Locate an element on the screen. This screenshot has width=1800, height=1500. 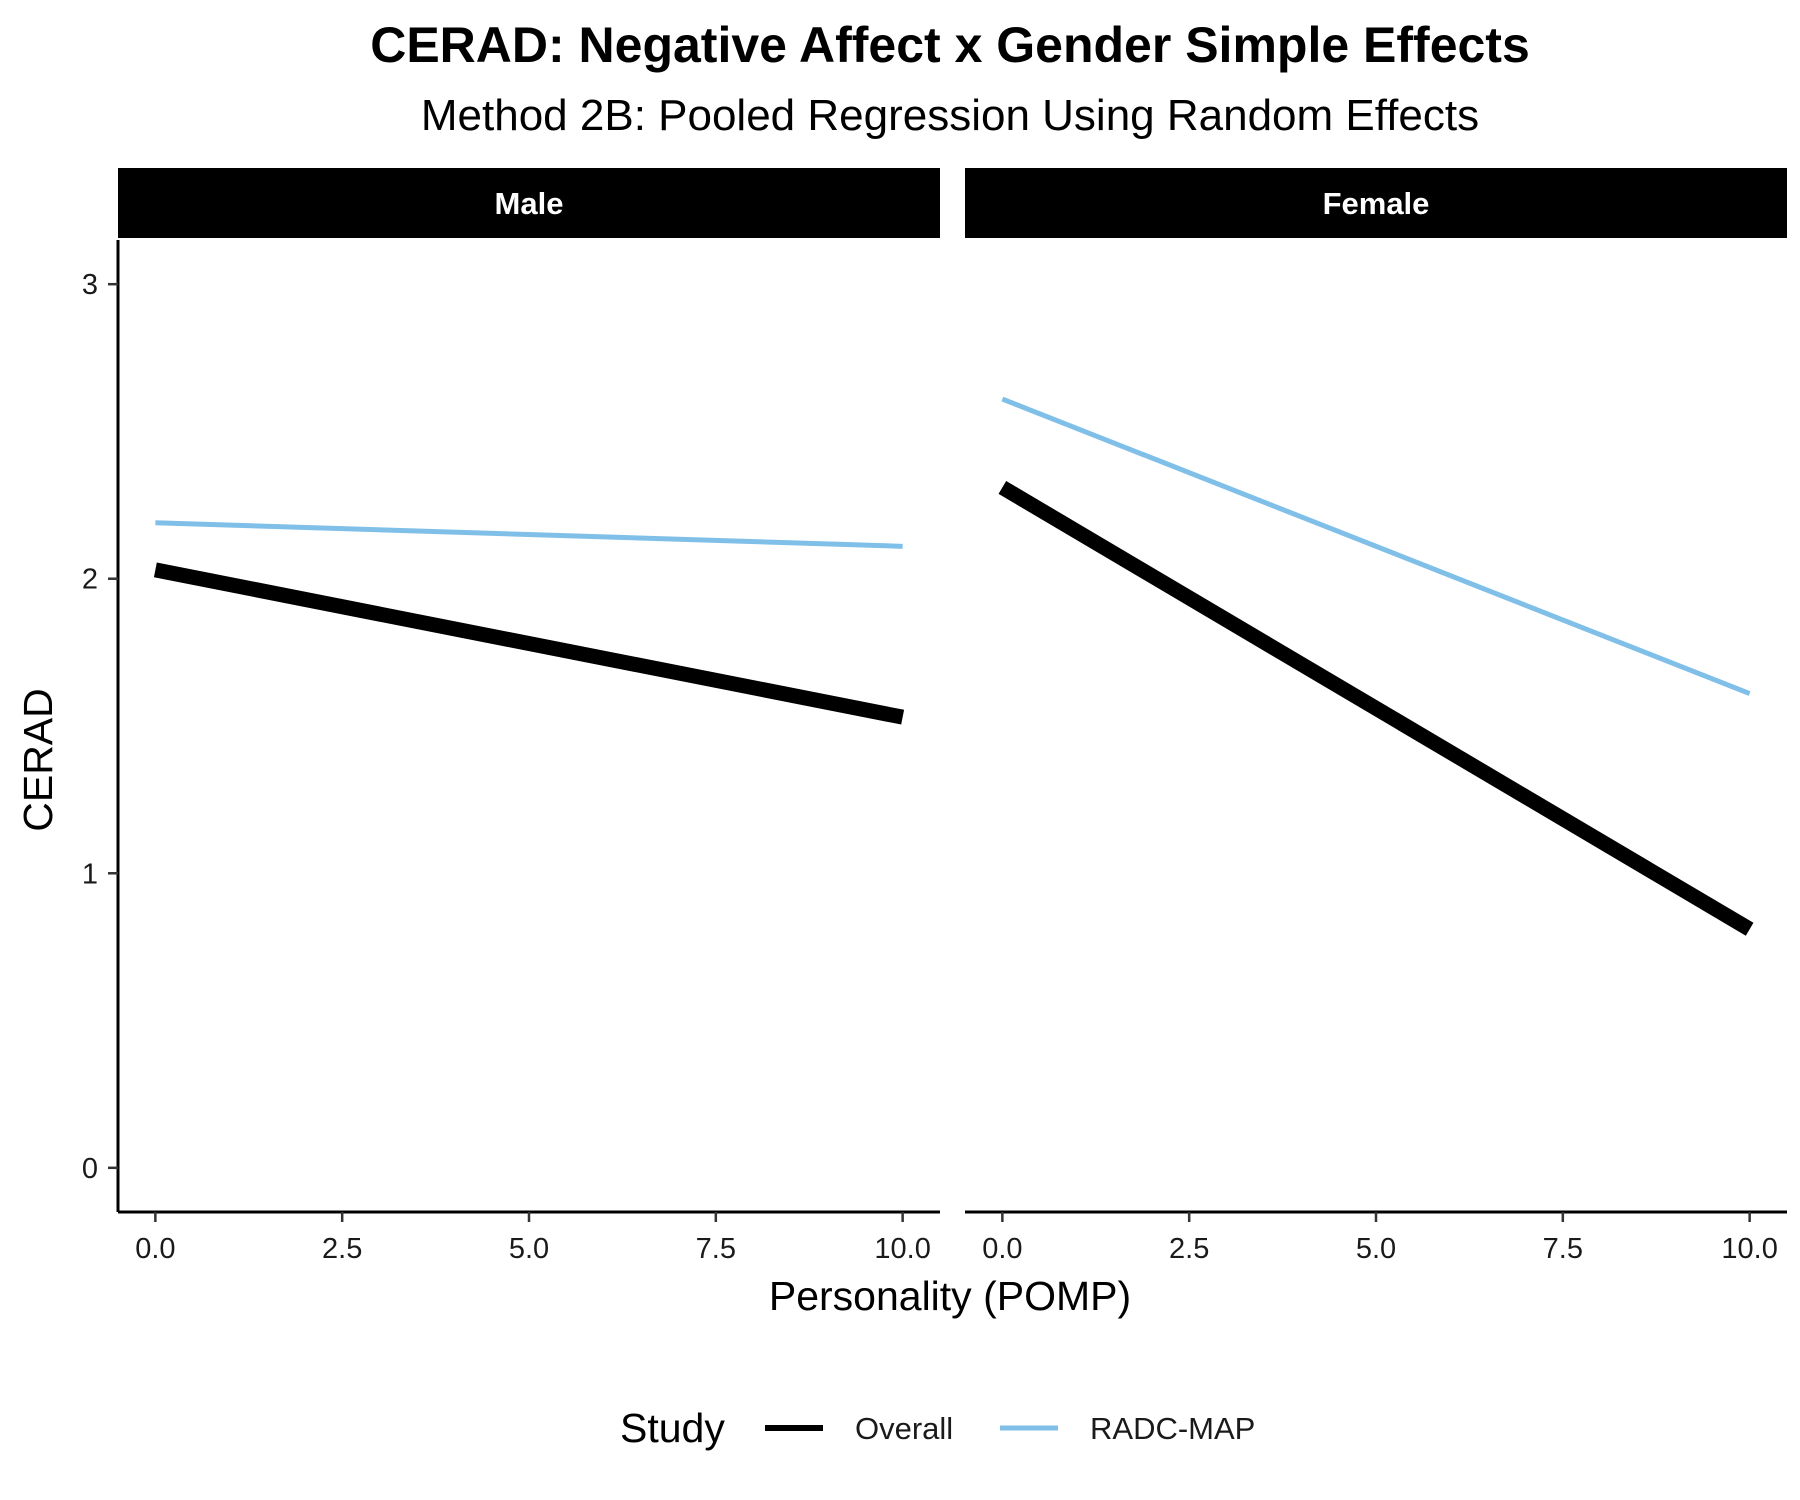
series-line-male-radc-map is located at coordinates (529, 534).